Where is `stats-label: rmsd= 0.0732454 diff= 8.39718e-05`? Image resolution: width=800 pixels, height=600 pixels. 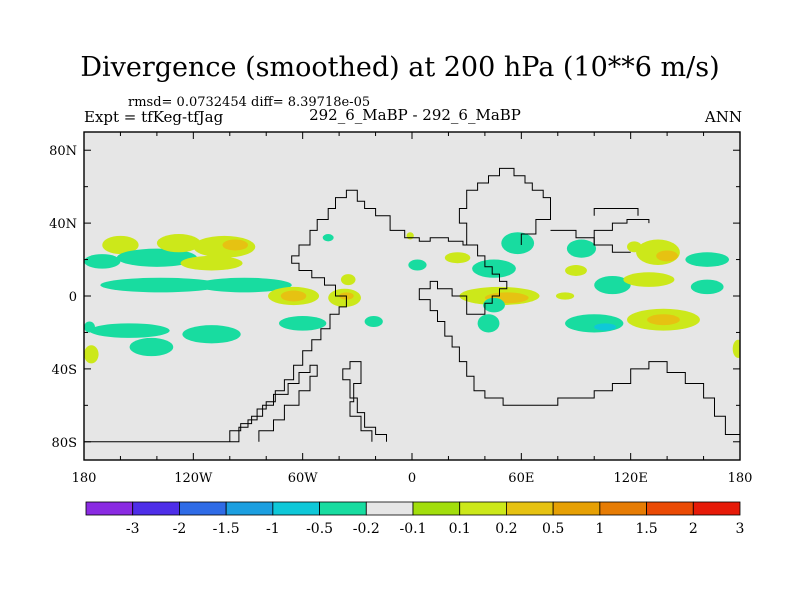
stats-label: rmsd= 0.0732454 diff= 8.39718e-05 is located at coordinates (249, 102).